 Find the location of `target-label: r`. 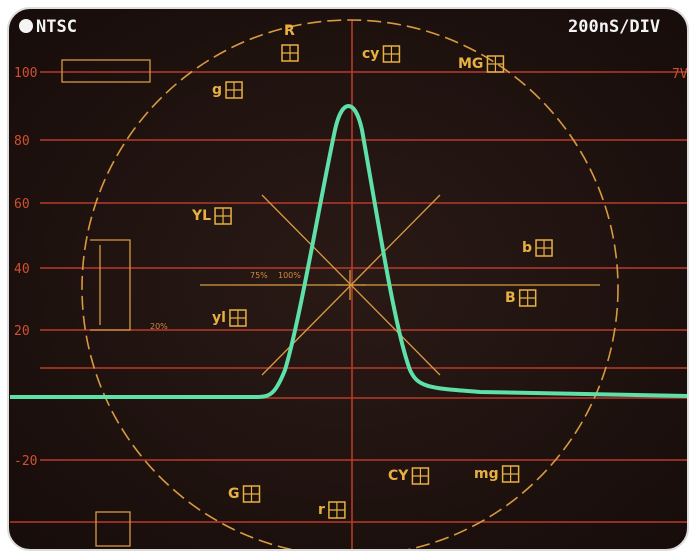

target-label: r is located at coordinates (321, 510).